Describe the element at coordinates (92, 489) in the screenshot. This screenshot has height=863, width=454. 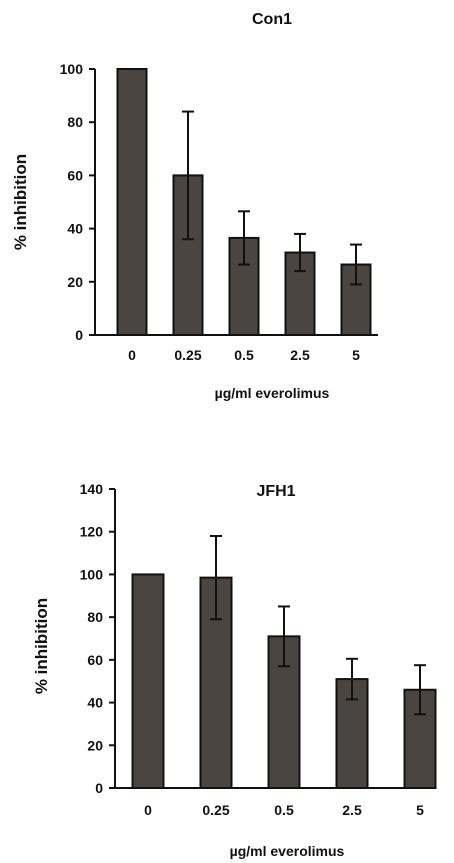
I see `y-tick-label: 140` at that location.